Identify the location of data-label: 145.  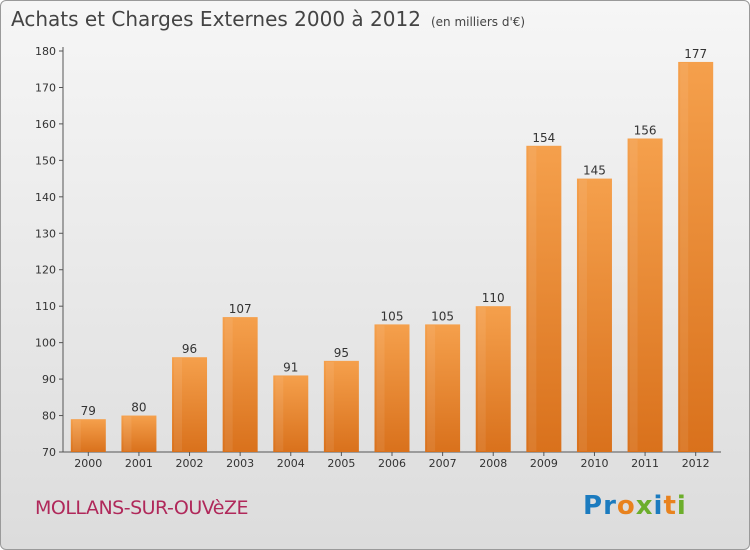
(594, 171).